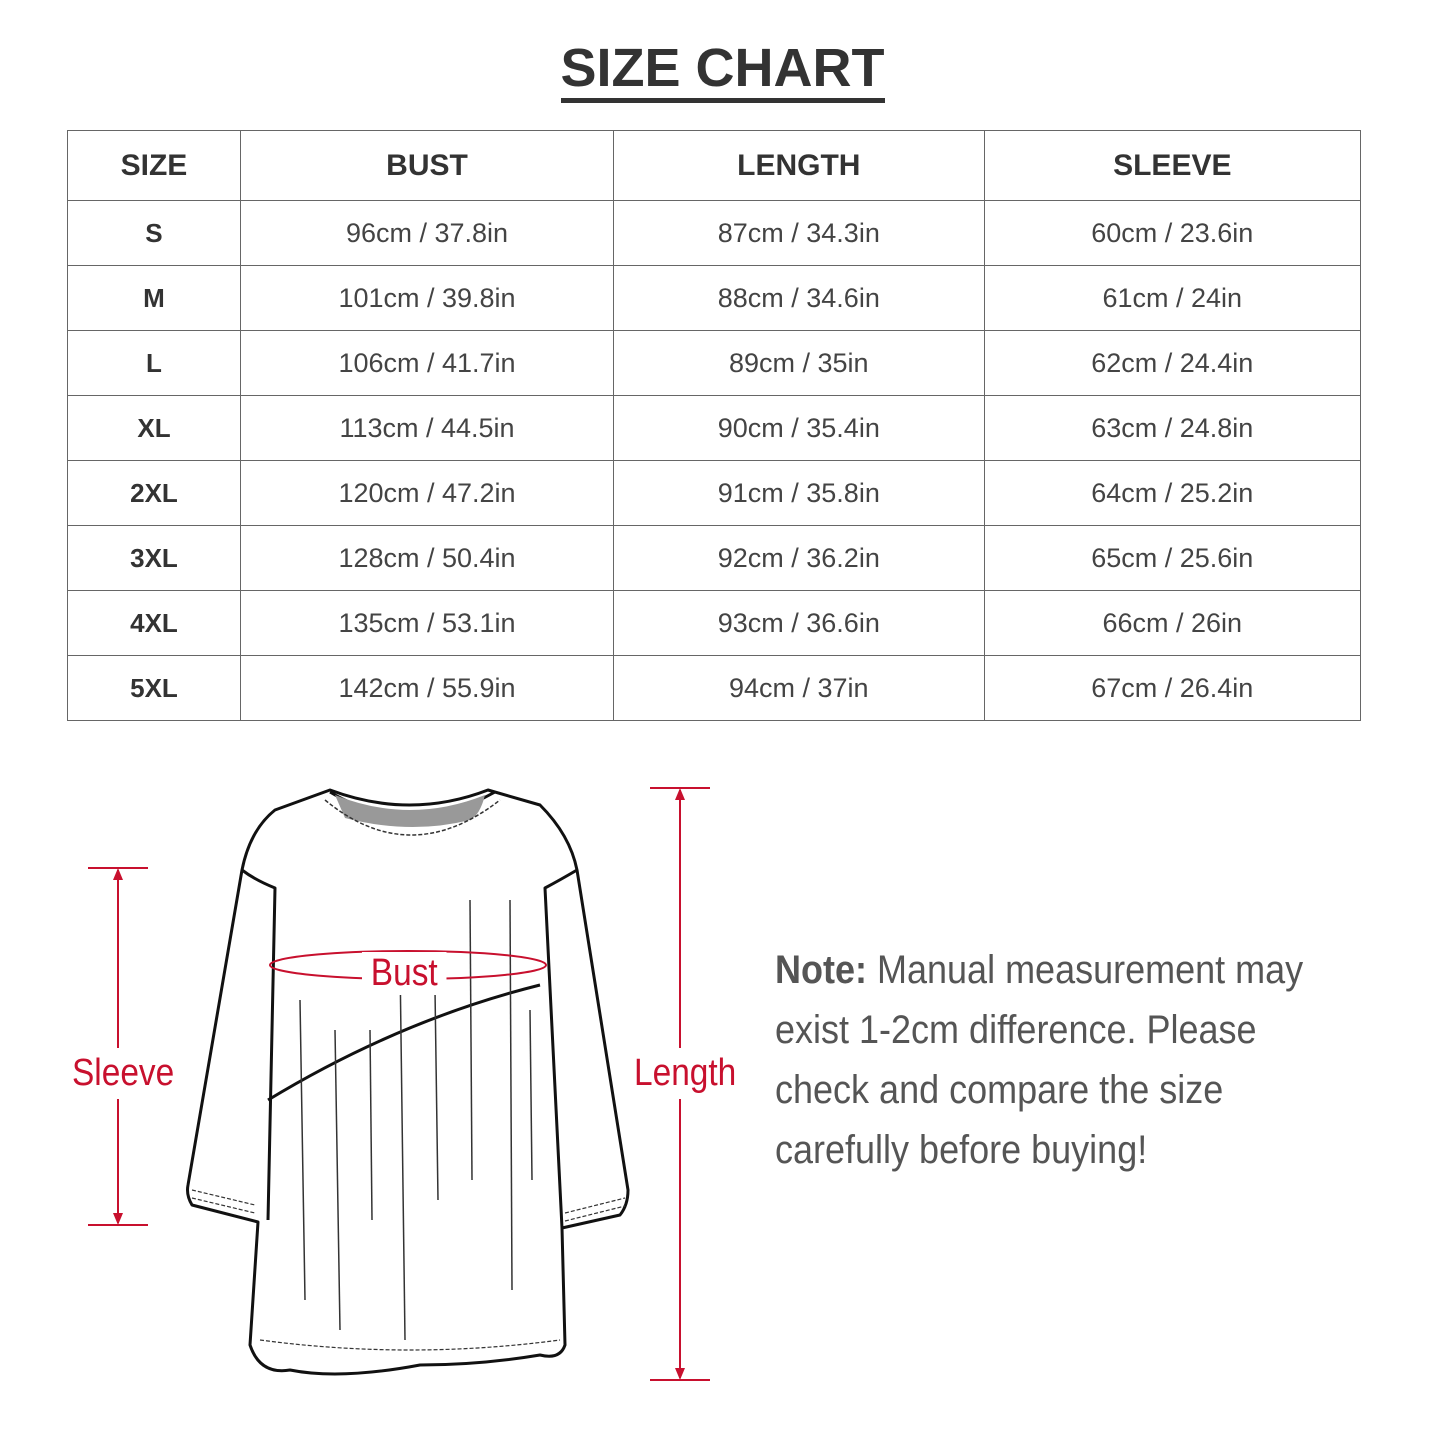  Describe the element at coordinates (714, 363) in the screenshot. I see `table-row: L 106cm / 41.7in 89cm / 35in 62cm / 24.4in` at that location.